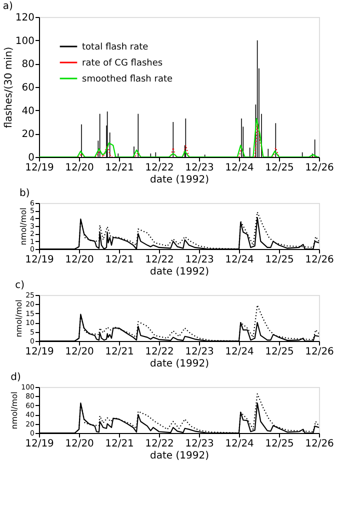  Describe the element at coordinates (115, 47) in the screenshot. I see `legend-label: total flash rate` at that location.